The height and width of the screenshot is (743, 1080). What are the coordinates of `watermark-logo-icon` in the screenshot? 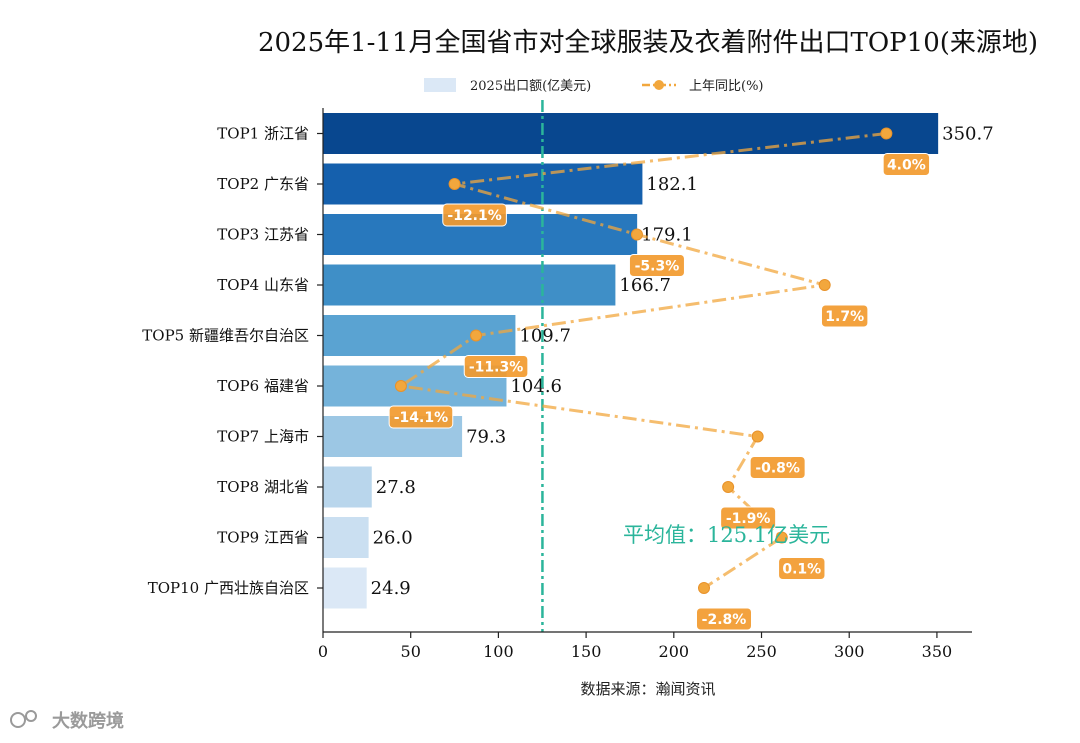 It's located at (18, 720).